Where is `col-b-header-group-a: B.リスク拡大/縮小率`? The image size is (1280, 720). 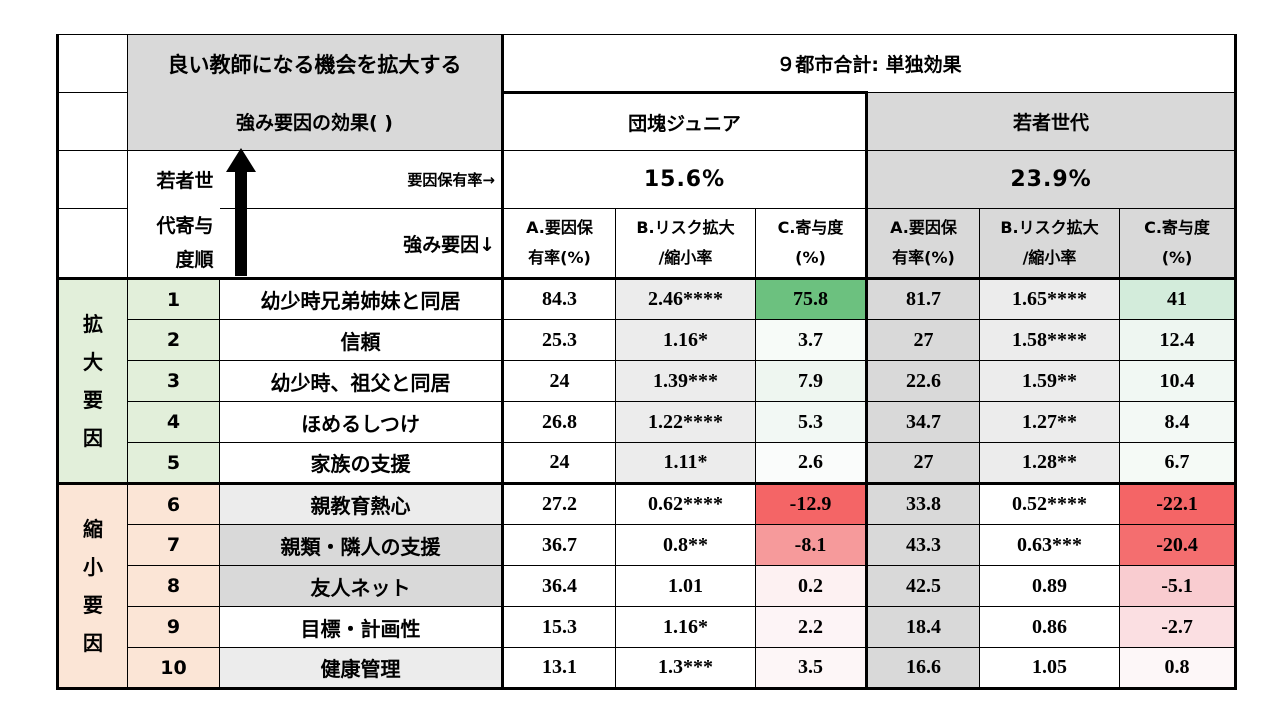
col-b-header-group-a: B.リスク拡大/縮小率 is located at coordinates (685, 244).